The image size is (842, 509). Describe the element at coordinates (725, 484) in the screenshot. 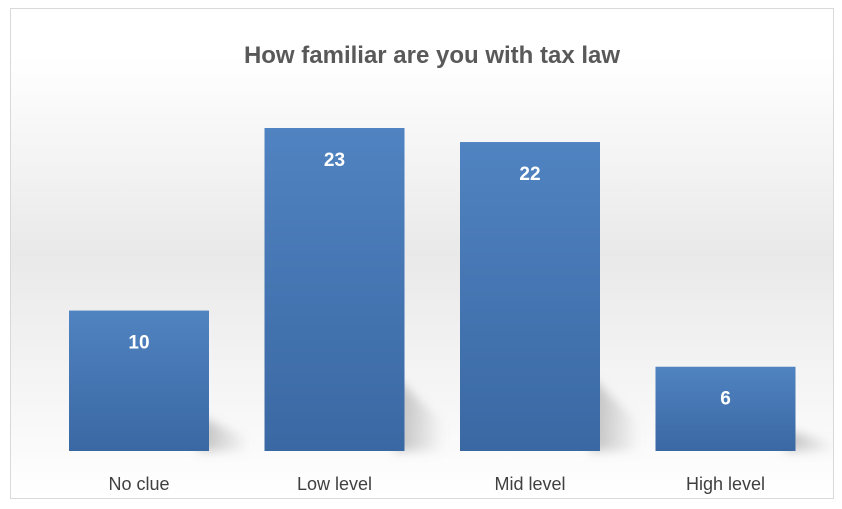

I see `x-tick-label: High level` at that location.